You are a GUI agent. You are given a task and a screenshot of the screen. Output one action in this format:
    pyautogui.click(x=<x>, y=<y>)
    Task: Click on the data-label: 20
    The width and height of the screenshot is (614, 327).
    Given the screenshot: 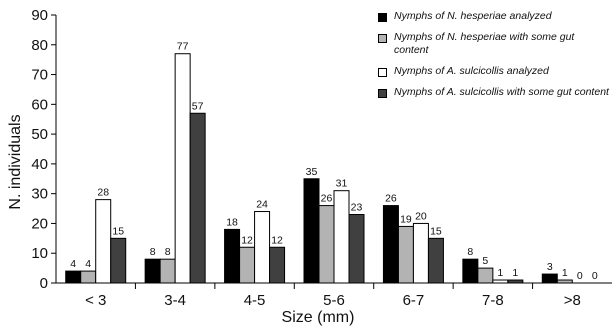 What is the action you would take?
    pyautogui.click(x=421, y=216)
    